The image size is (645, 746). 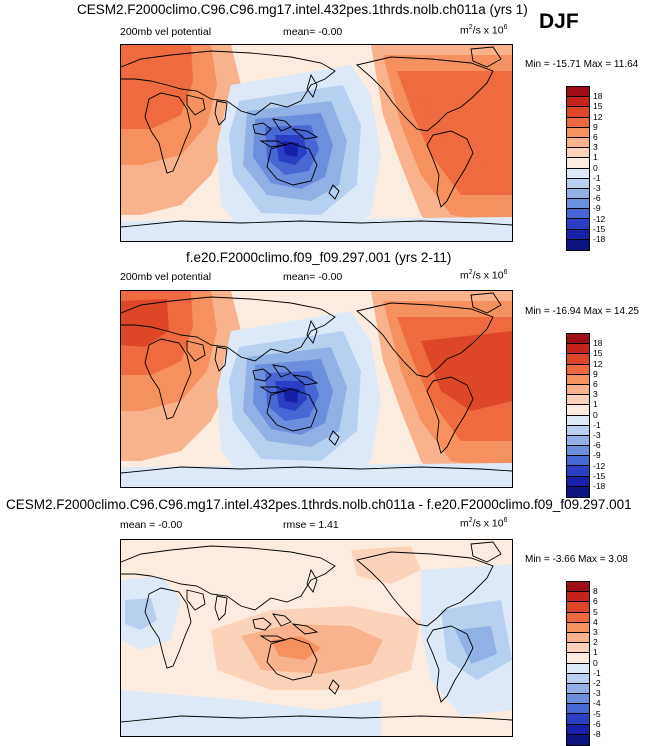 What do you see at coordinates (597, 713) in the screenshot?
I see `colorbar-tick-label: -5` at bounding box center [597, 713].